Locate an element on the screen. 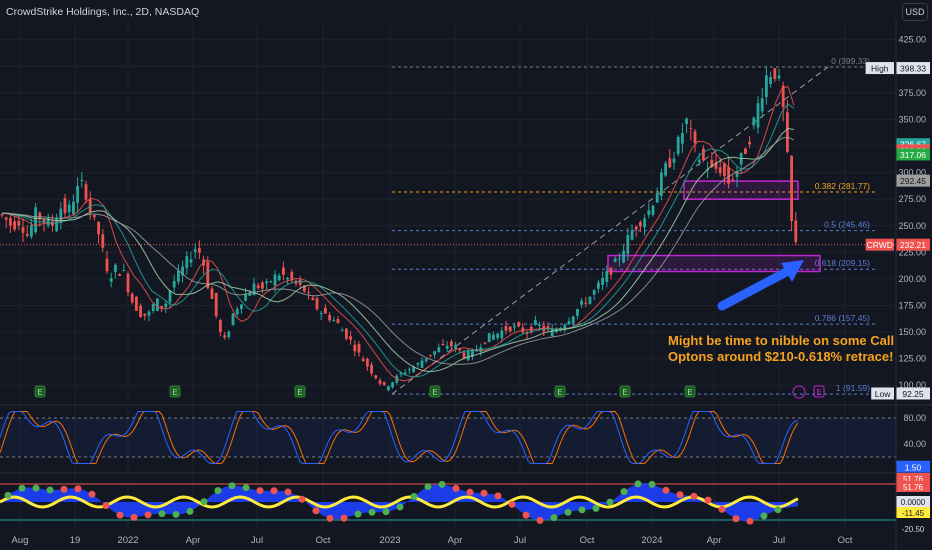 The width and height of the screenshot is (932, 550). price-tick-label: 300.00 is located at coordinates (912, 173).